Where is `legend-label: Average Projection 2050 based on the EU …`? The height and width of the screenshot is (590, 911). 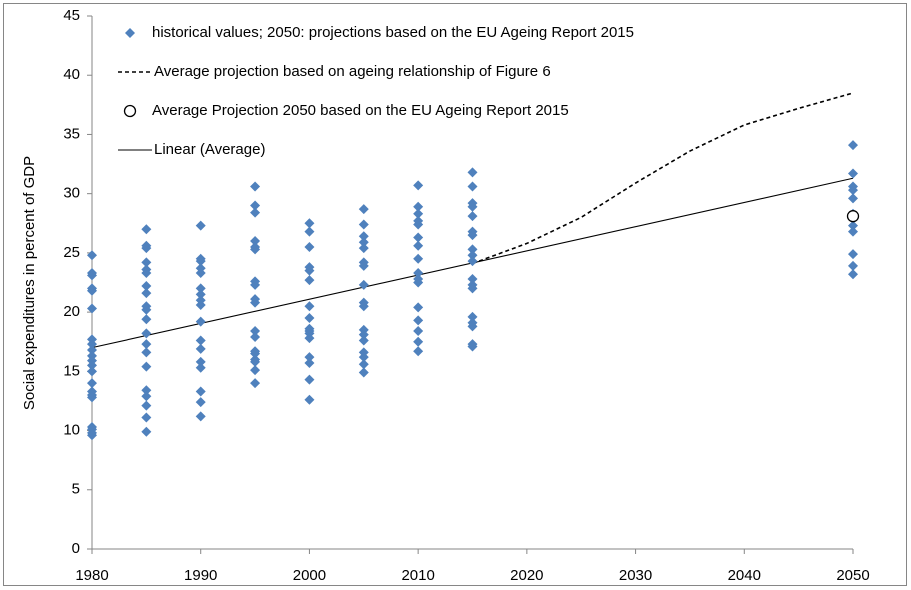
legend-label: Average Projection 2050 based on the EU … is located at coordinates (360, 110).